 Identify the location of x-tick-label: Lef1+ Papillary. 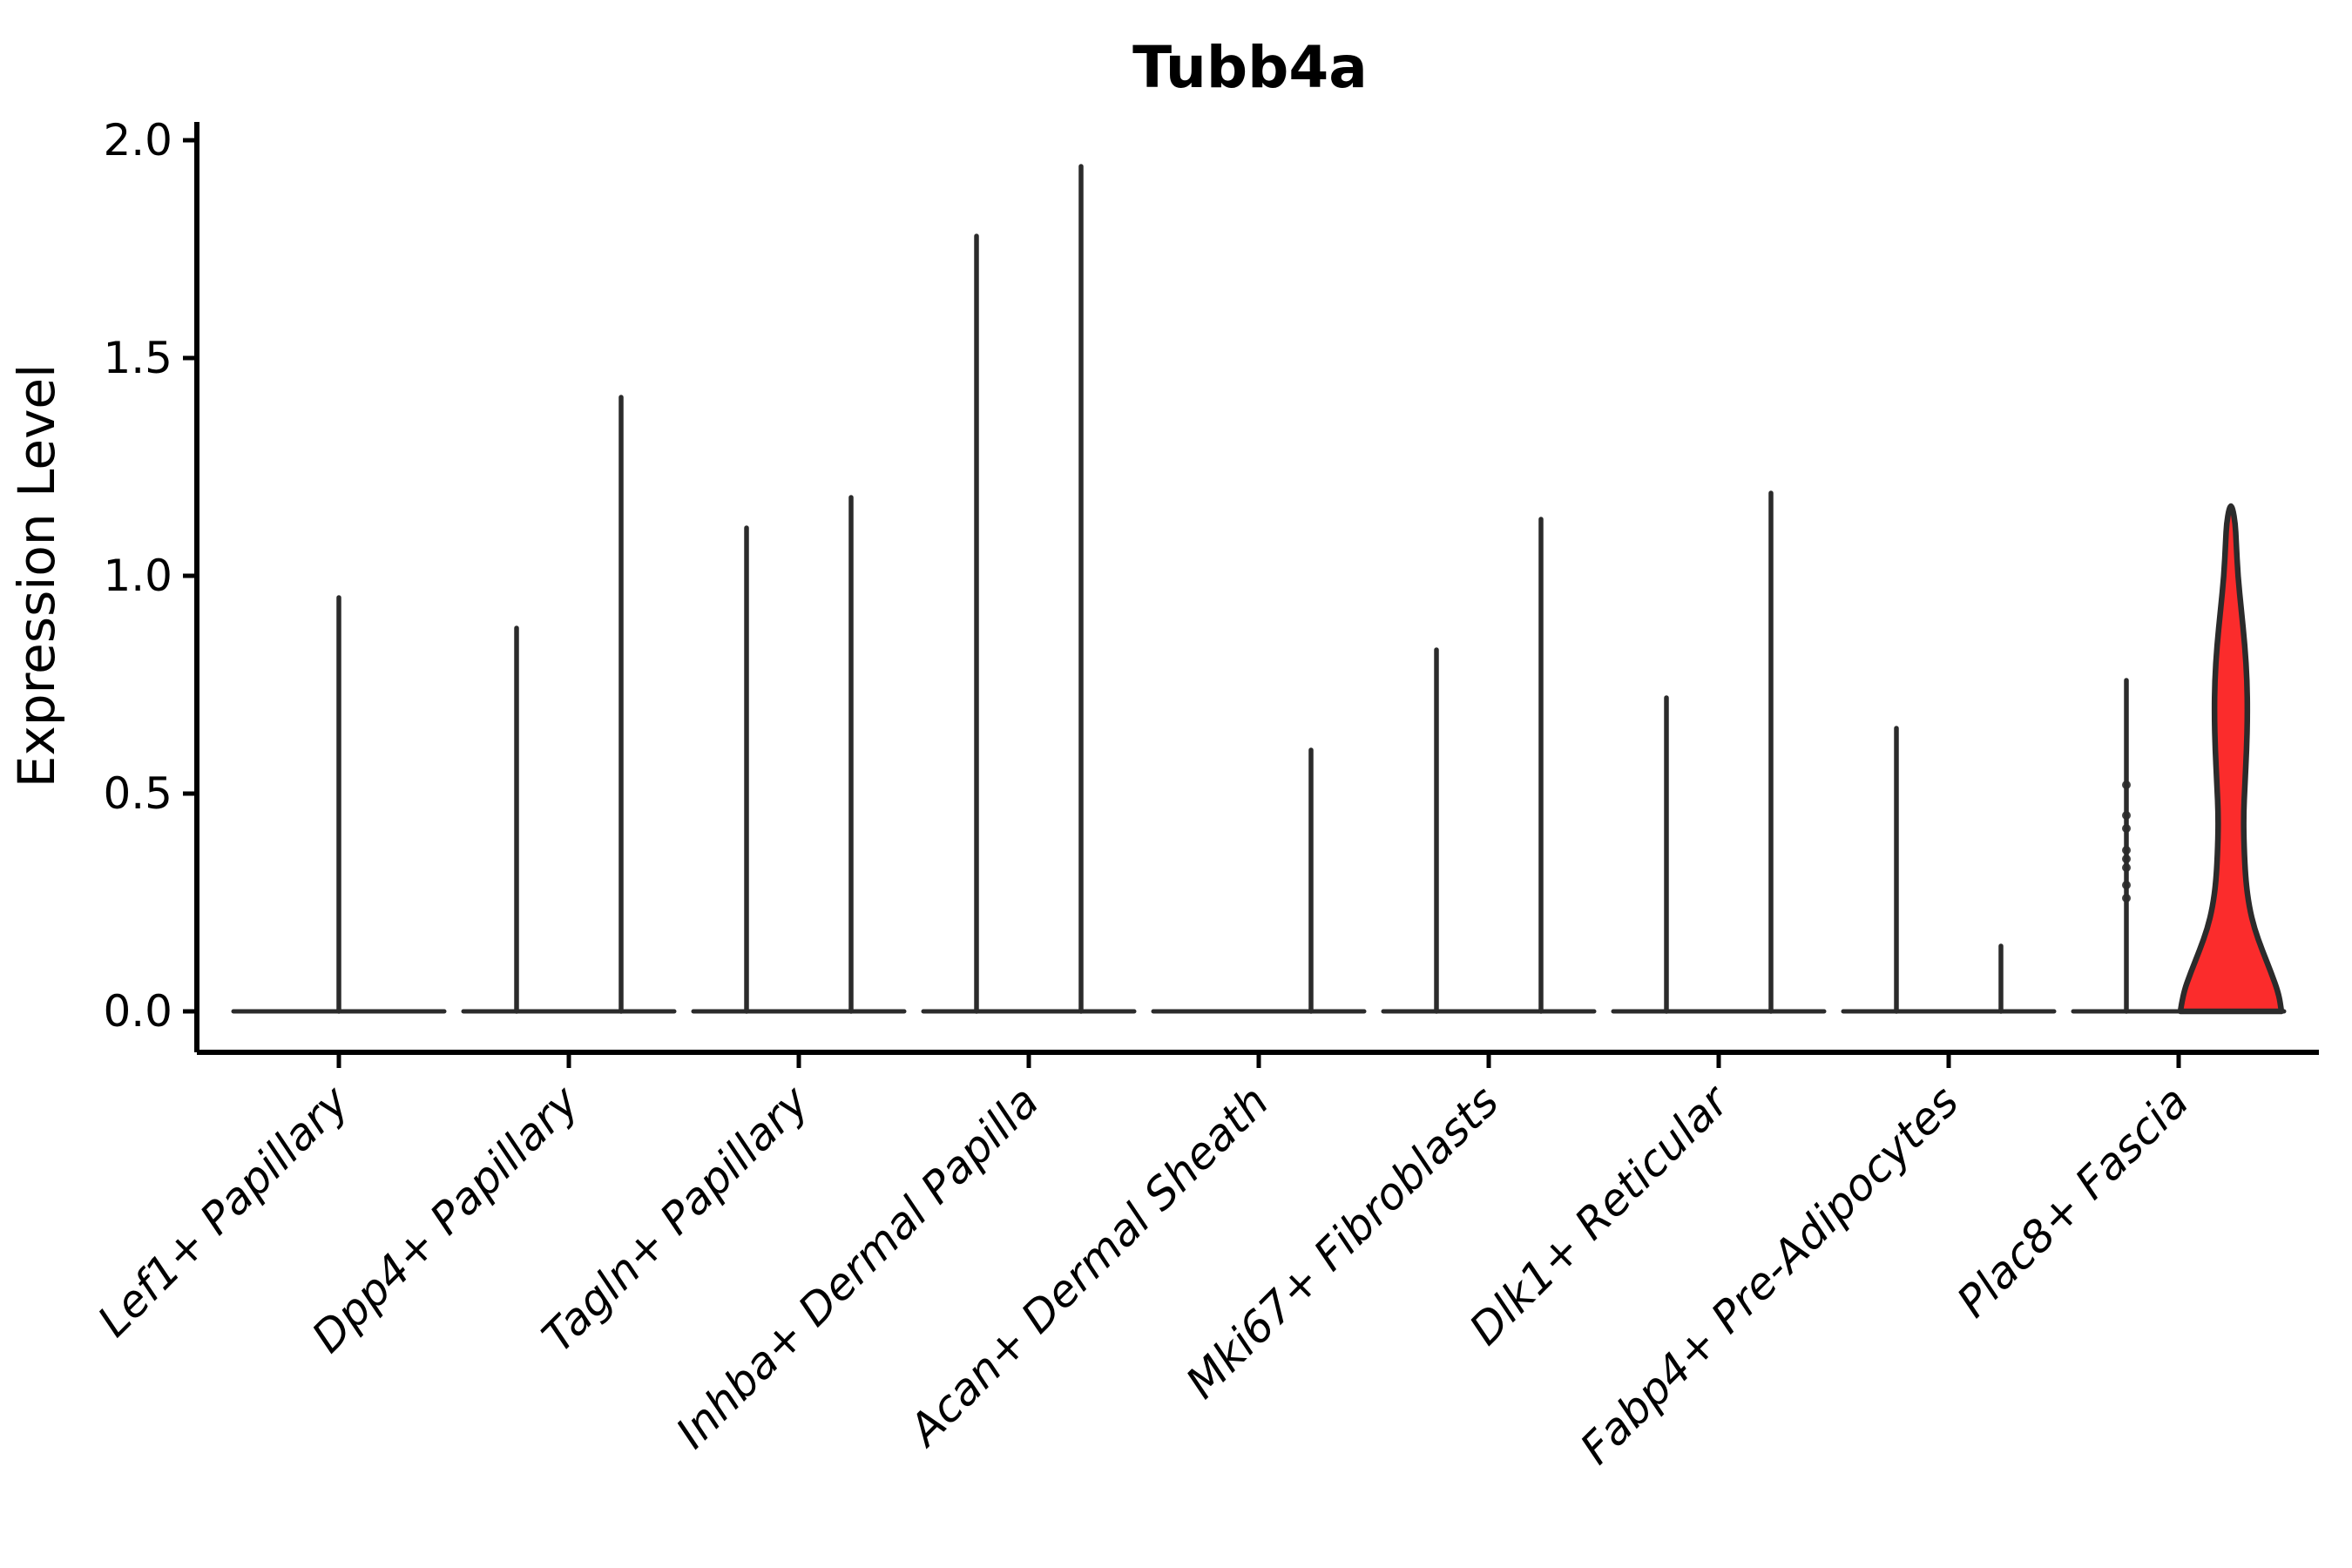
(223, 1211).